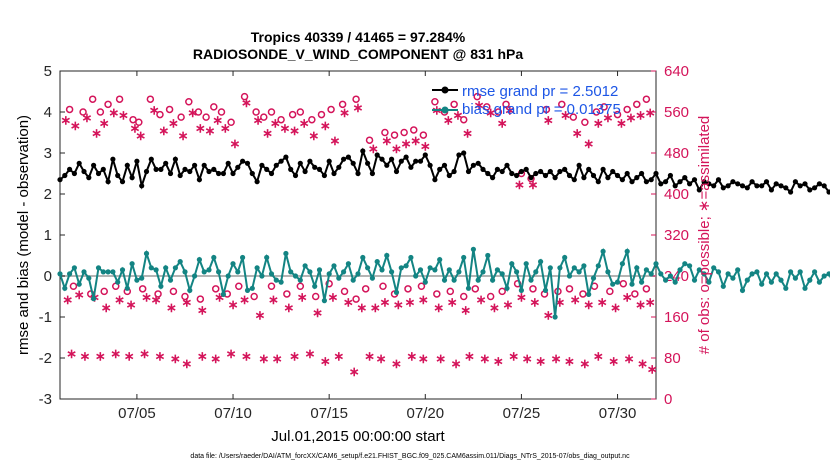 This screenshot has height=475, width=830. What do you see at coordinates (443, 171) in the screenshot?
I see `rmse-series-markers` at bounding box center [443, 171].